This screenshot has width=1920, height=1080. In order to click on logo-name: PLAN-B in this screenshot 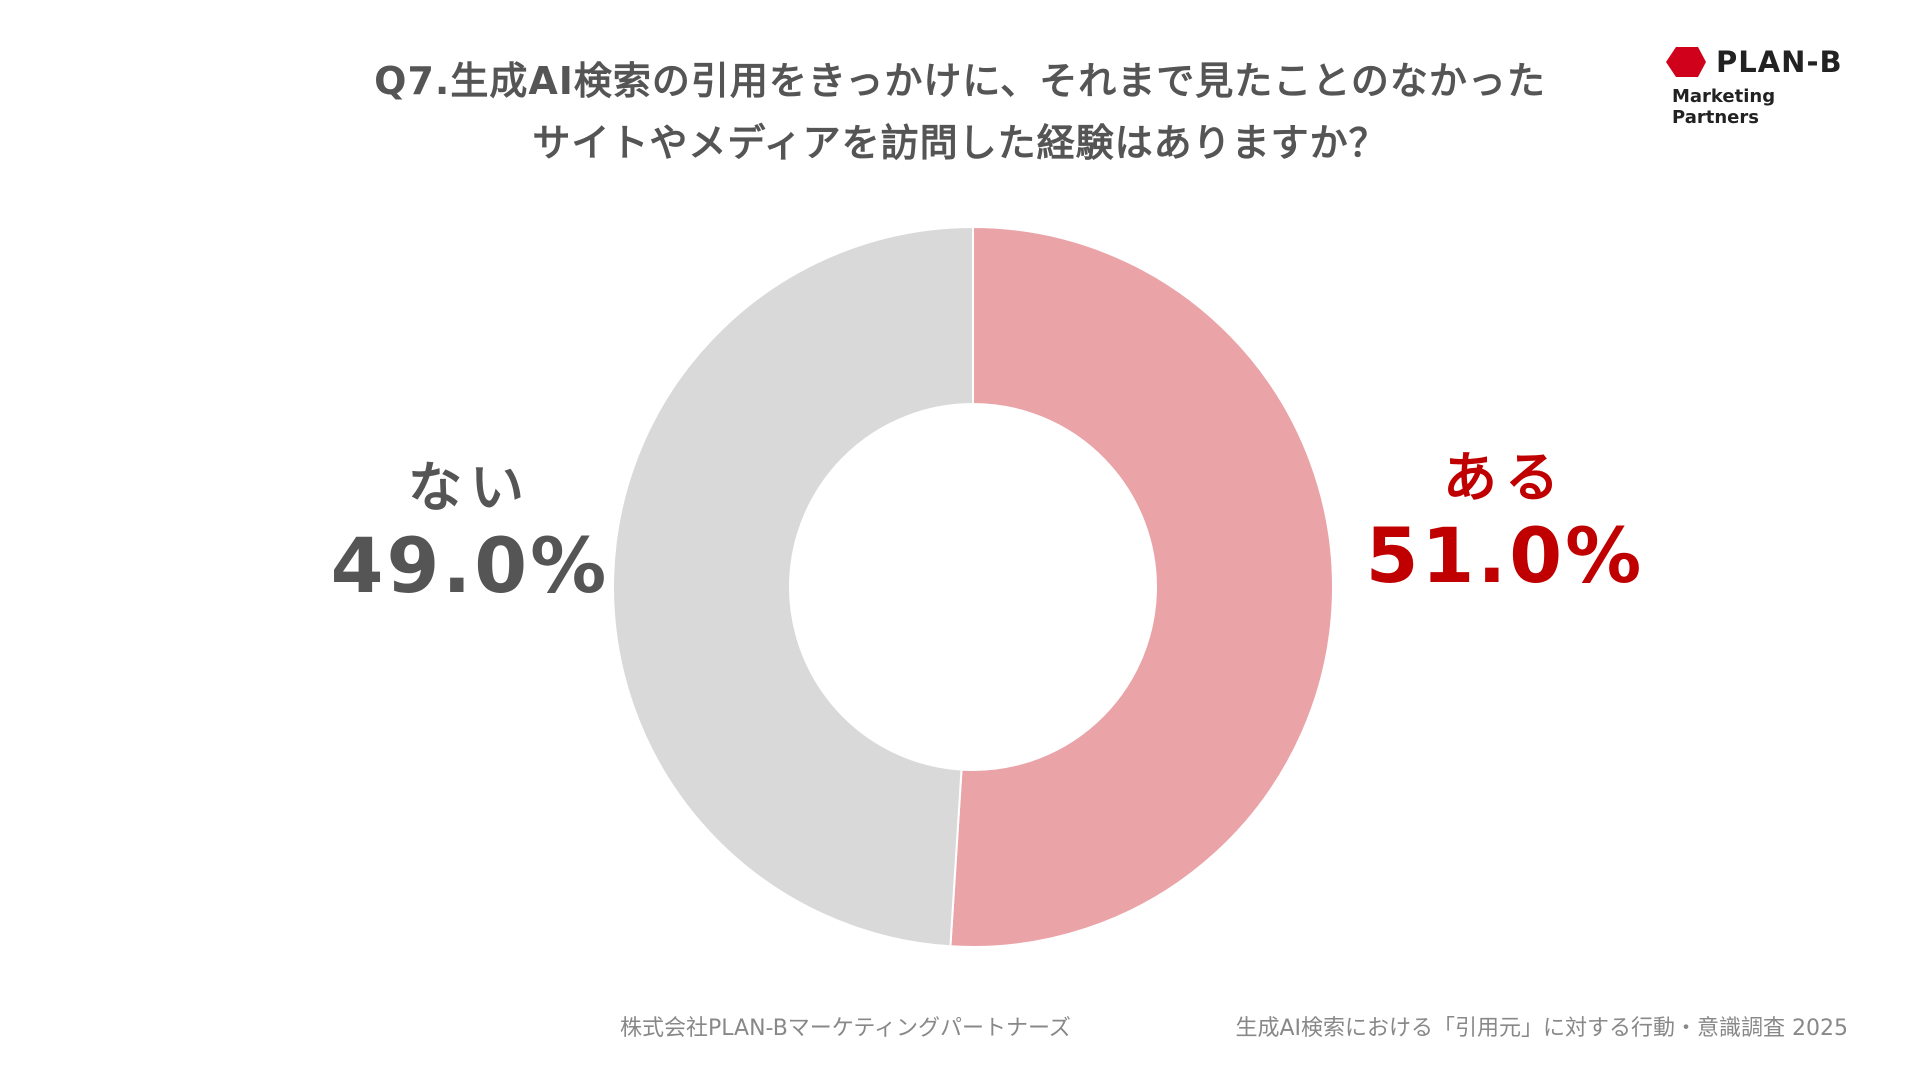, I will do `click(1779, 62)`.